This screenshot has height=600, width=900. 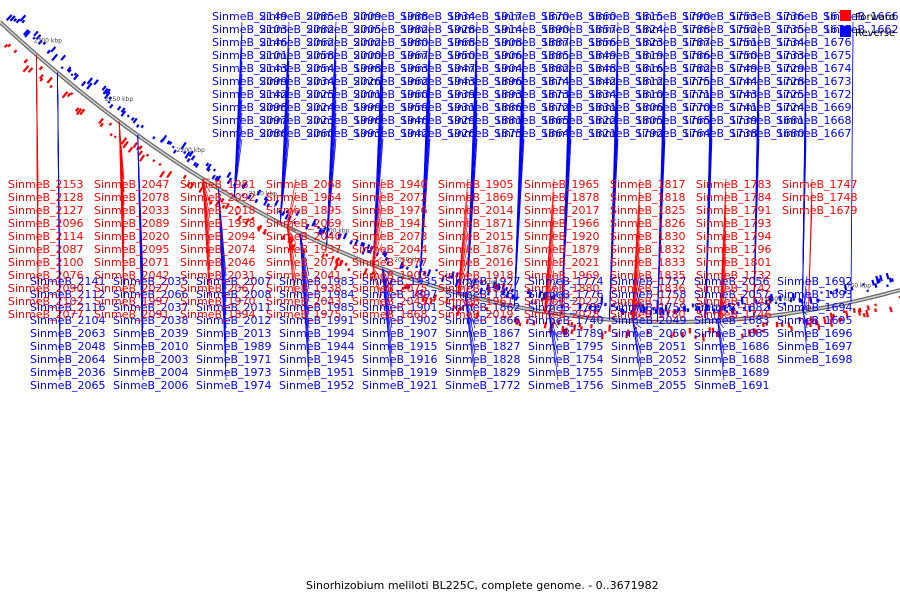 I want to click on gene-label: SinmeB_1801, so click(x=734, y=262).